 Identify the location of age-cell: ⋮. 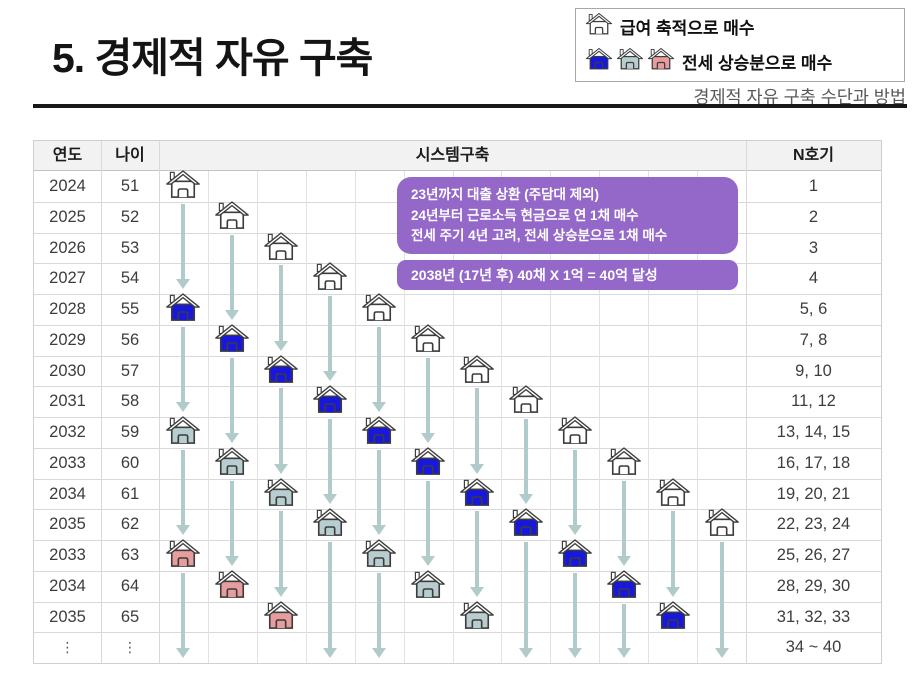
(130, 647).